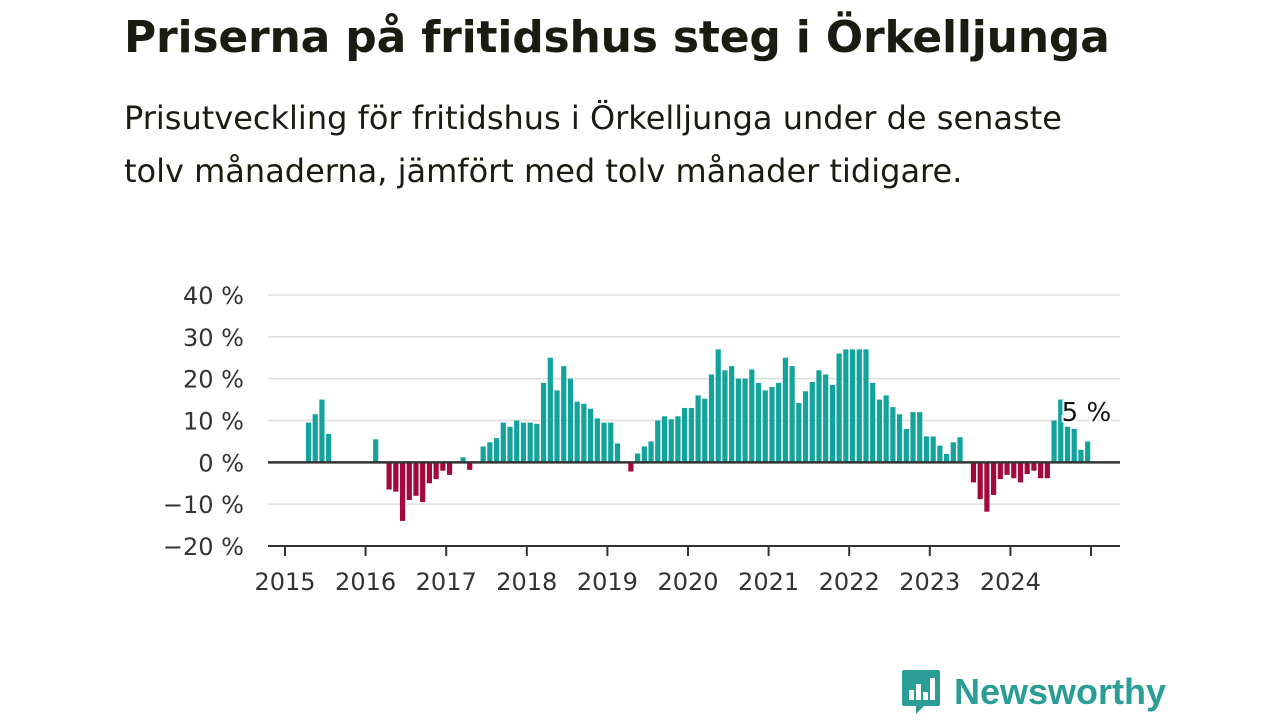 The width and height of the screenshot is (1280, 720). I want to click on x-tick-label: 2016, so click(365, 582).